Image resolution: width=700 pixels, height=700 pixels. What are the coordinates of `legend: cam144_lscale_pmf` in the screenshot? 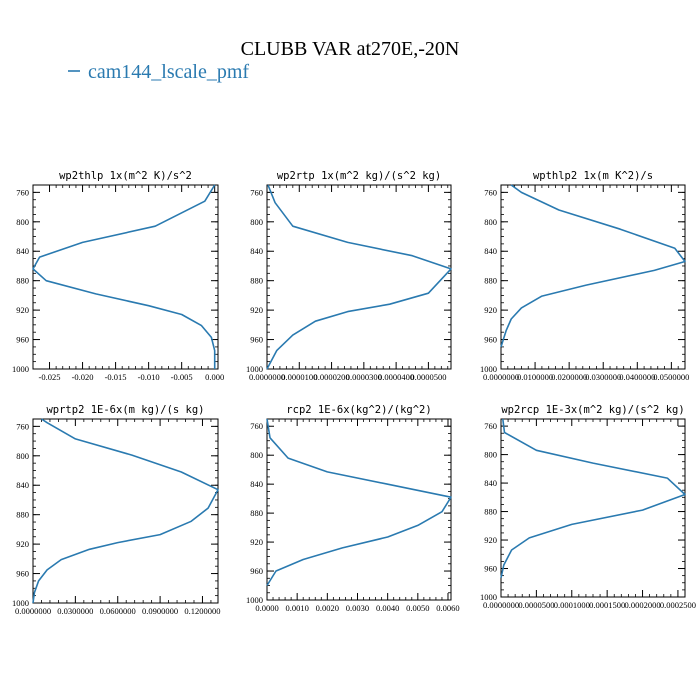 It's located at (158, 72).